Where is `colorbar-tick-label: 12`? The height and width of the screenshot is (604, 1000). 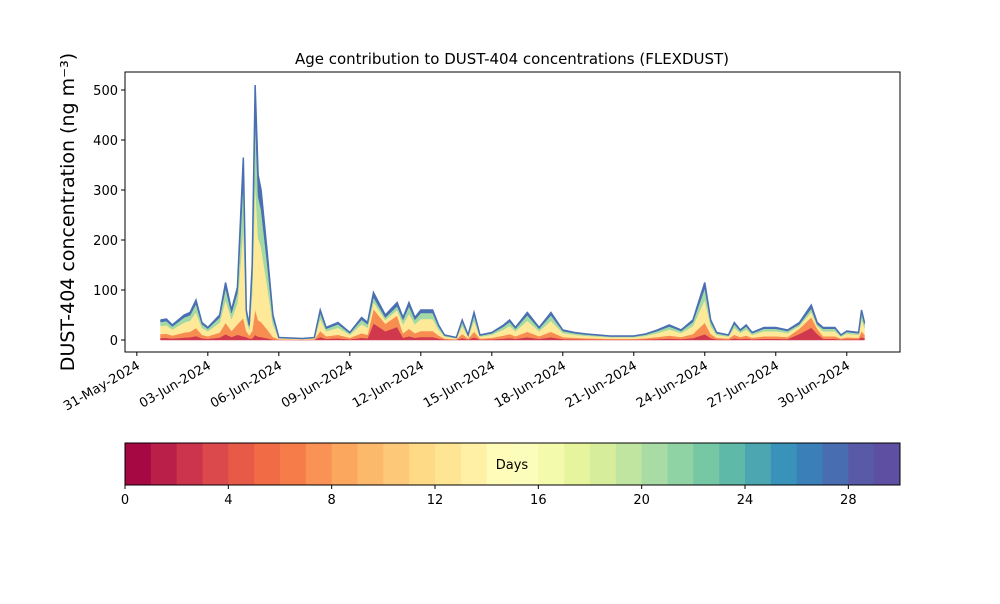 colorbar-tick-label: 12 is located at coordinates (435, 500).